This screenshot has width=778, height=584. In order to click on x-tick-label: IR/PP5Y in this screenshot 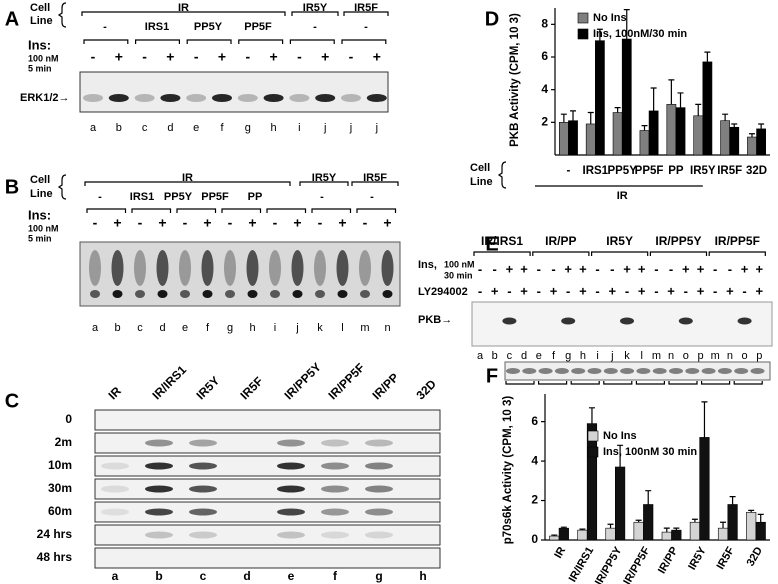, I will do `click(609, 564)`.